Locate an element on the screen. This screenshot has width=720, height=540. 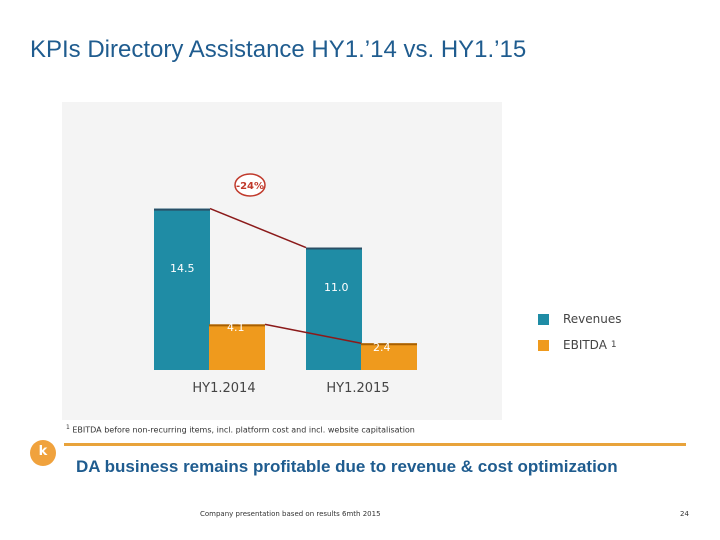
legend-footnote-marker: 1 is located at coordinates (613, 345).